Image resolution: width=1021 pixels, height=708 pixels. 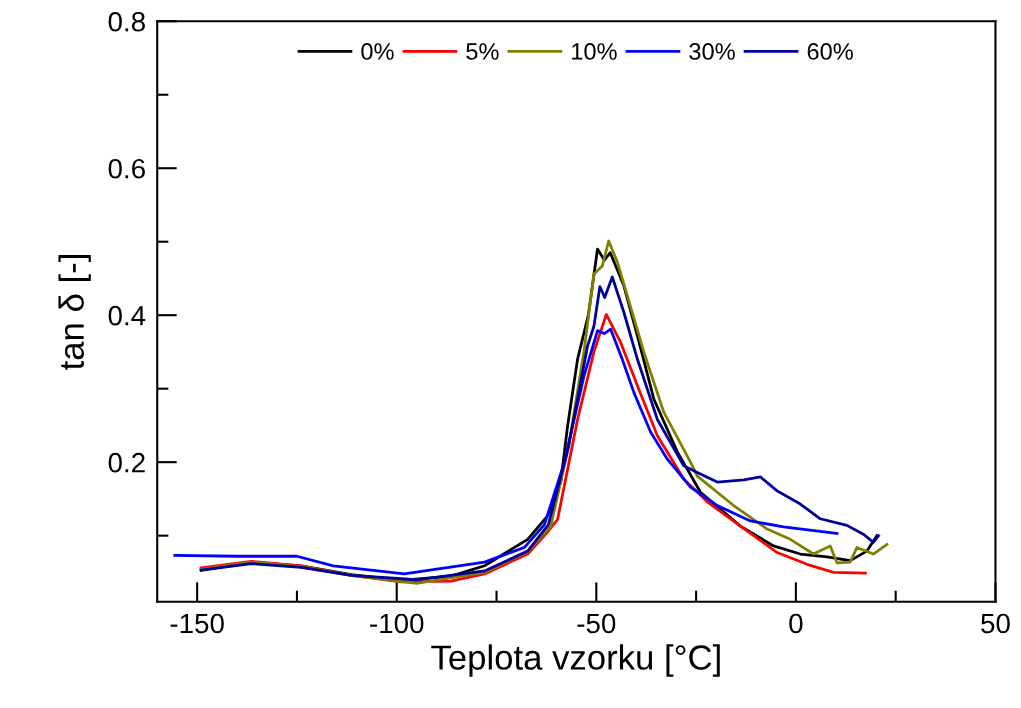 What do you see at coordinates (482, 51) in the screenshot?
I see `legend-label: 5%` at bounding box center [482, 51].